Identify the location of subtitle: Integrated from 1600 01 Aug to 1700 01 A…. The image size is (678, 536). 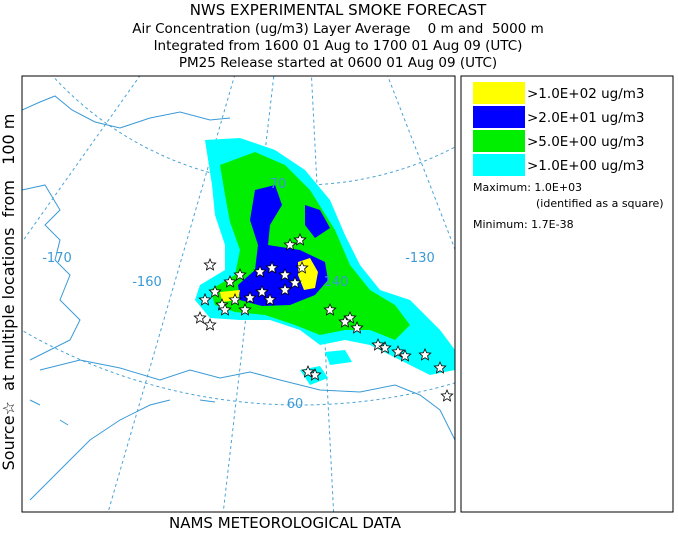
(338, 46).